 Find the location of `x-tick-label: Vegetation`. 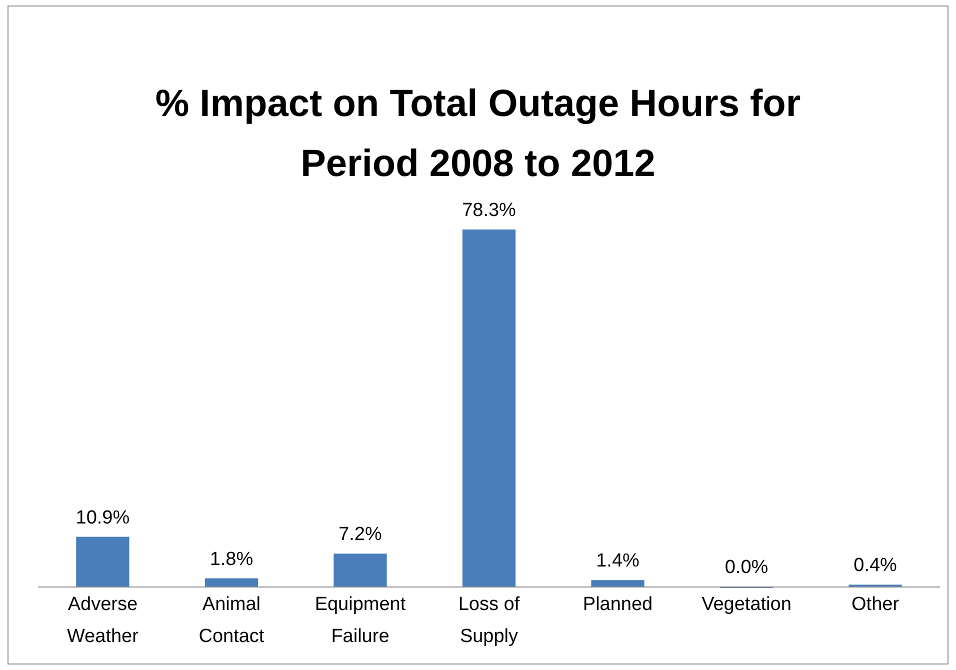

x-tick-label: Vegetation is located at coordinates (747, 604).